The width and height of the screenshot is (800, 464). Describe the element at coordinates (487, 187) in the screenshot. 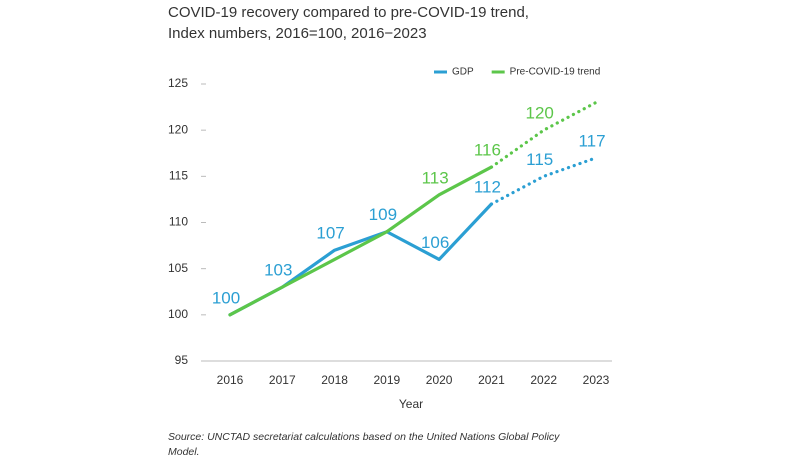

I see `data-label: 112` at that location.